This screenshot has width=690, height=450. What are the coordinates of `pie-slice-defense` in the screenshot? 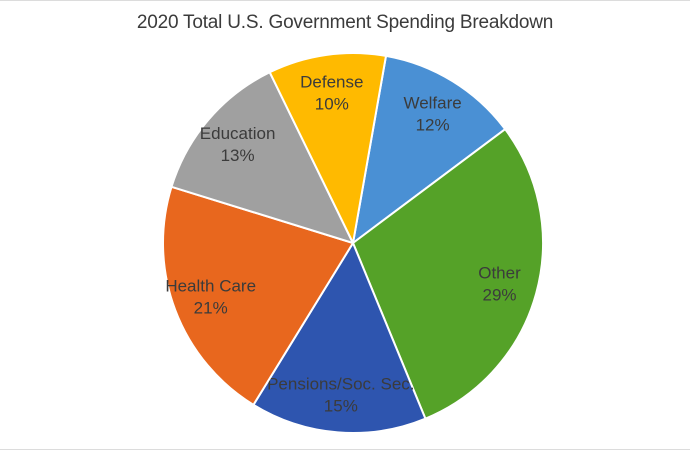 It's located at (327, 148).